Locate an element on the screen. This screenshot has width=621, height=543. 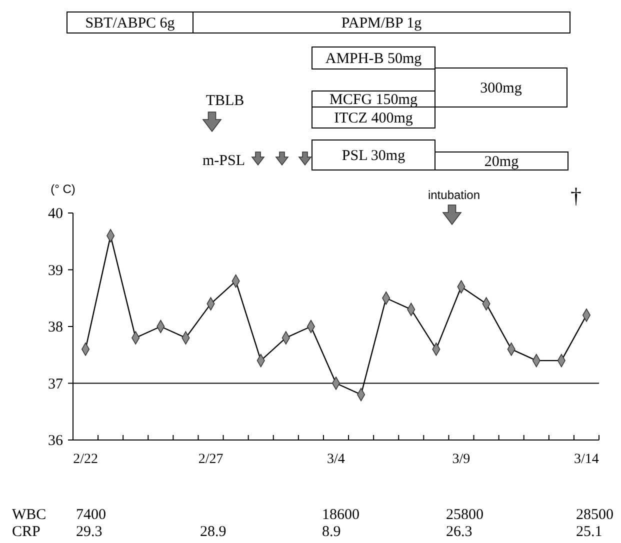
x-tick-label: 3/4 is located at coordinates (336, 459).